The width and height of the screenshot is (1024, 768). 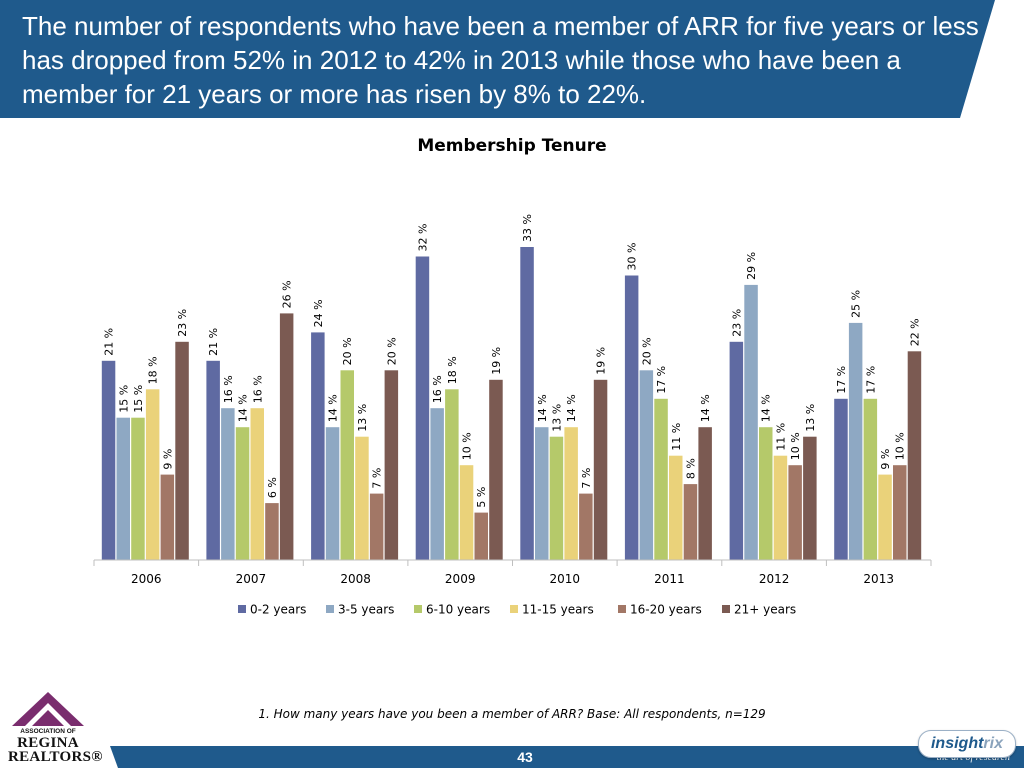 I want to click on x-tick-label: 2007, so click(x=251, y=579).